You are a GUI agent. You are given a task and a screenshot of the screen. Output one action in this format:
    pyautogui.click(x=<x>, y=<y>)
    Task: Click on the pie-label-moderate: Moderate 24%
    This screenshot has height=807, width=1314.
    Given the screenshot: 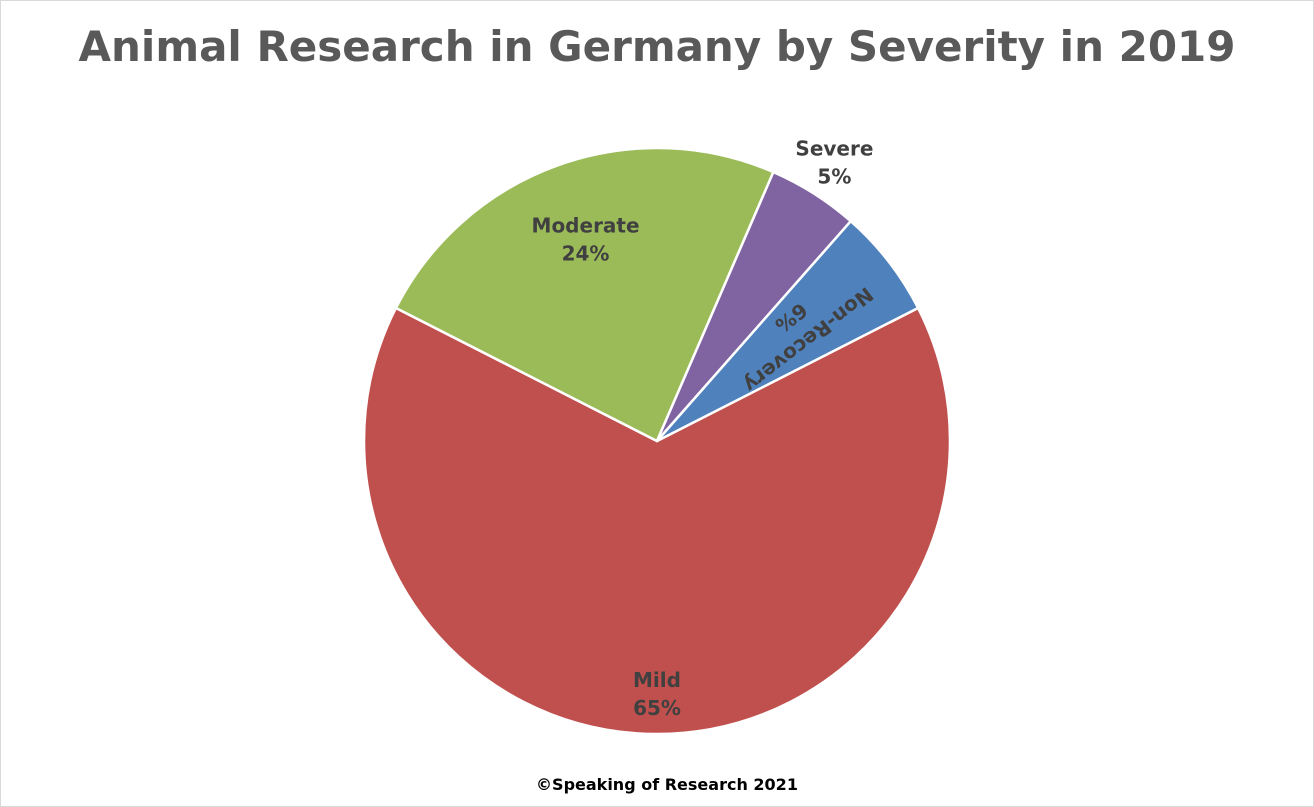 What is the action you would take?
    pyautogui.click(x=586, y=240)
    